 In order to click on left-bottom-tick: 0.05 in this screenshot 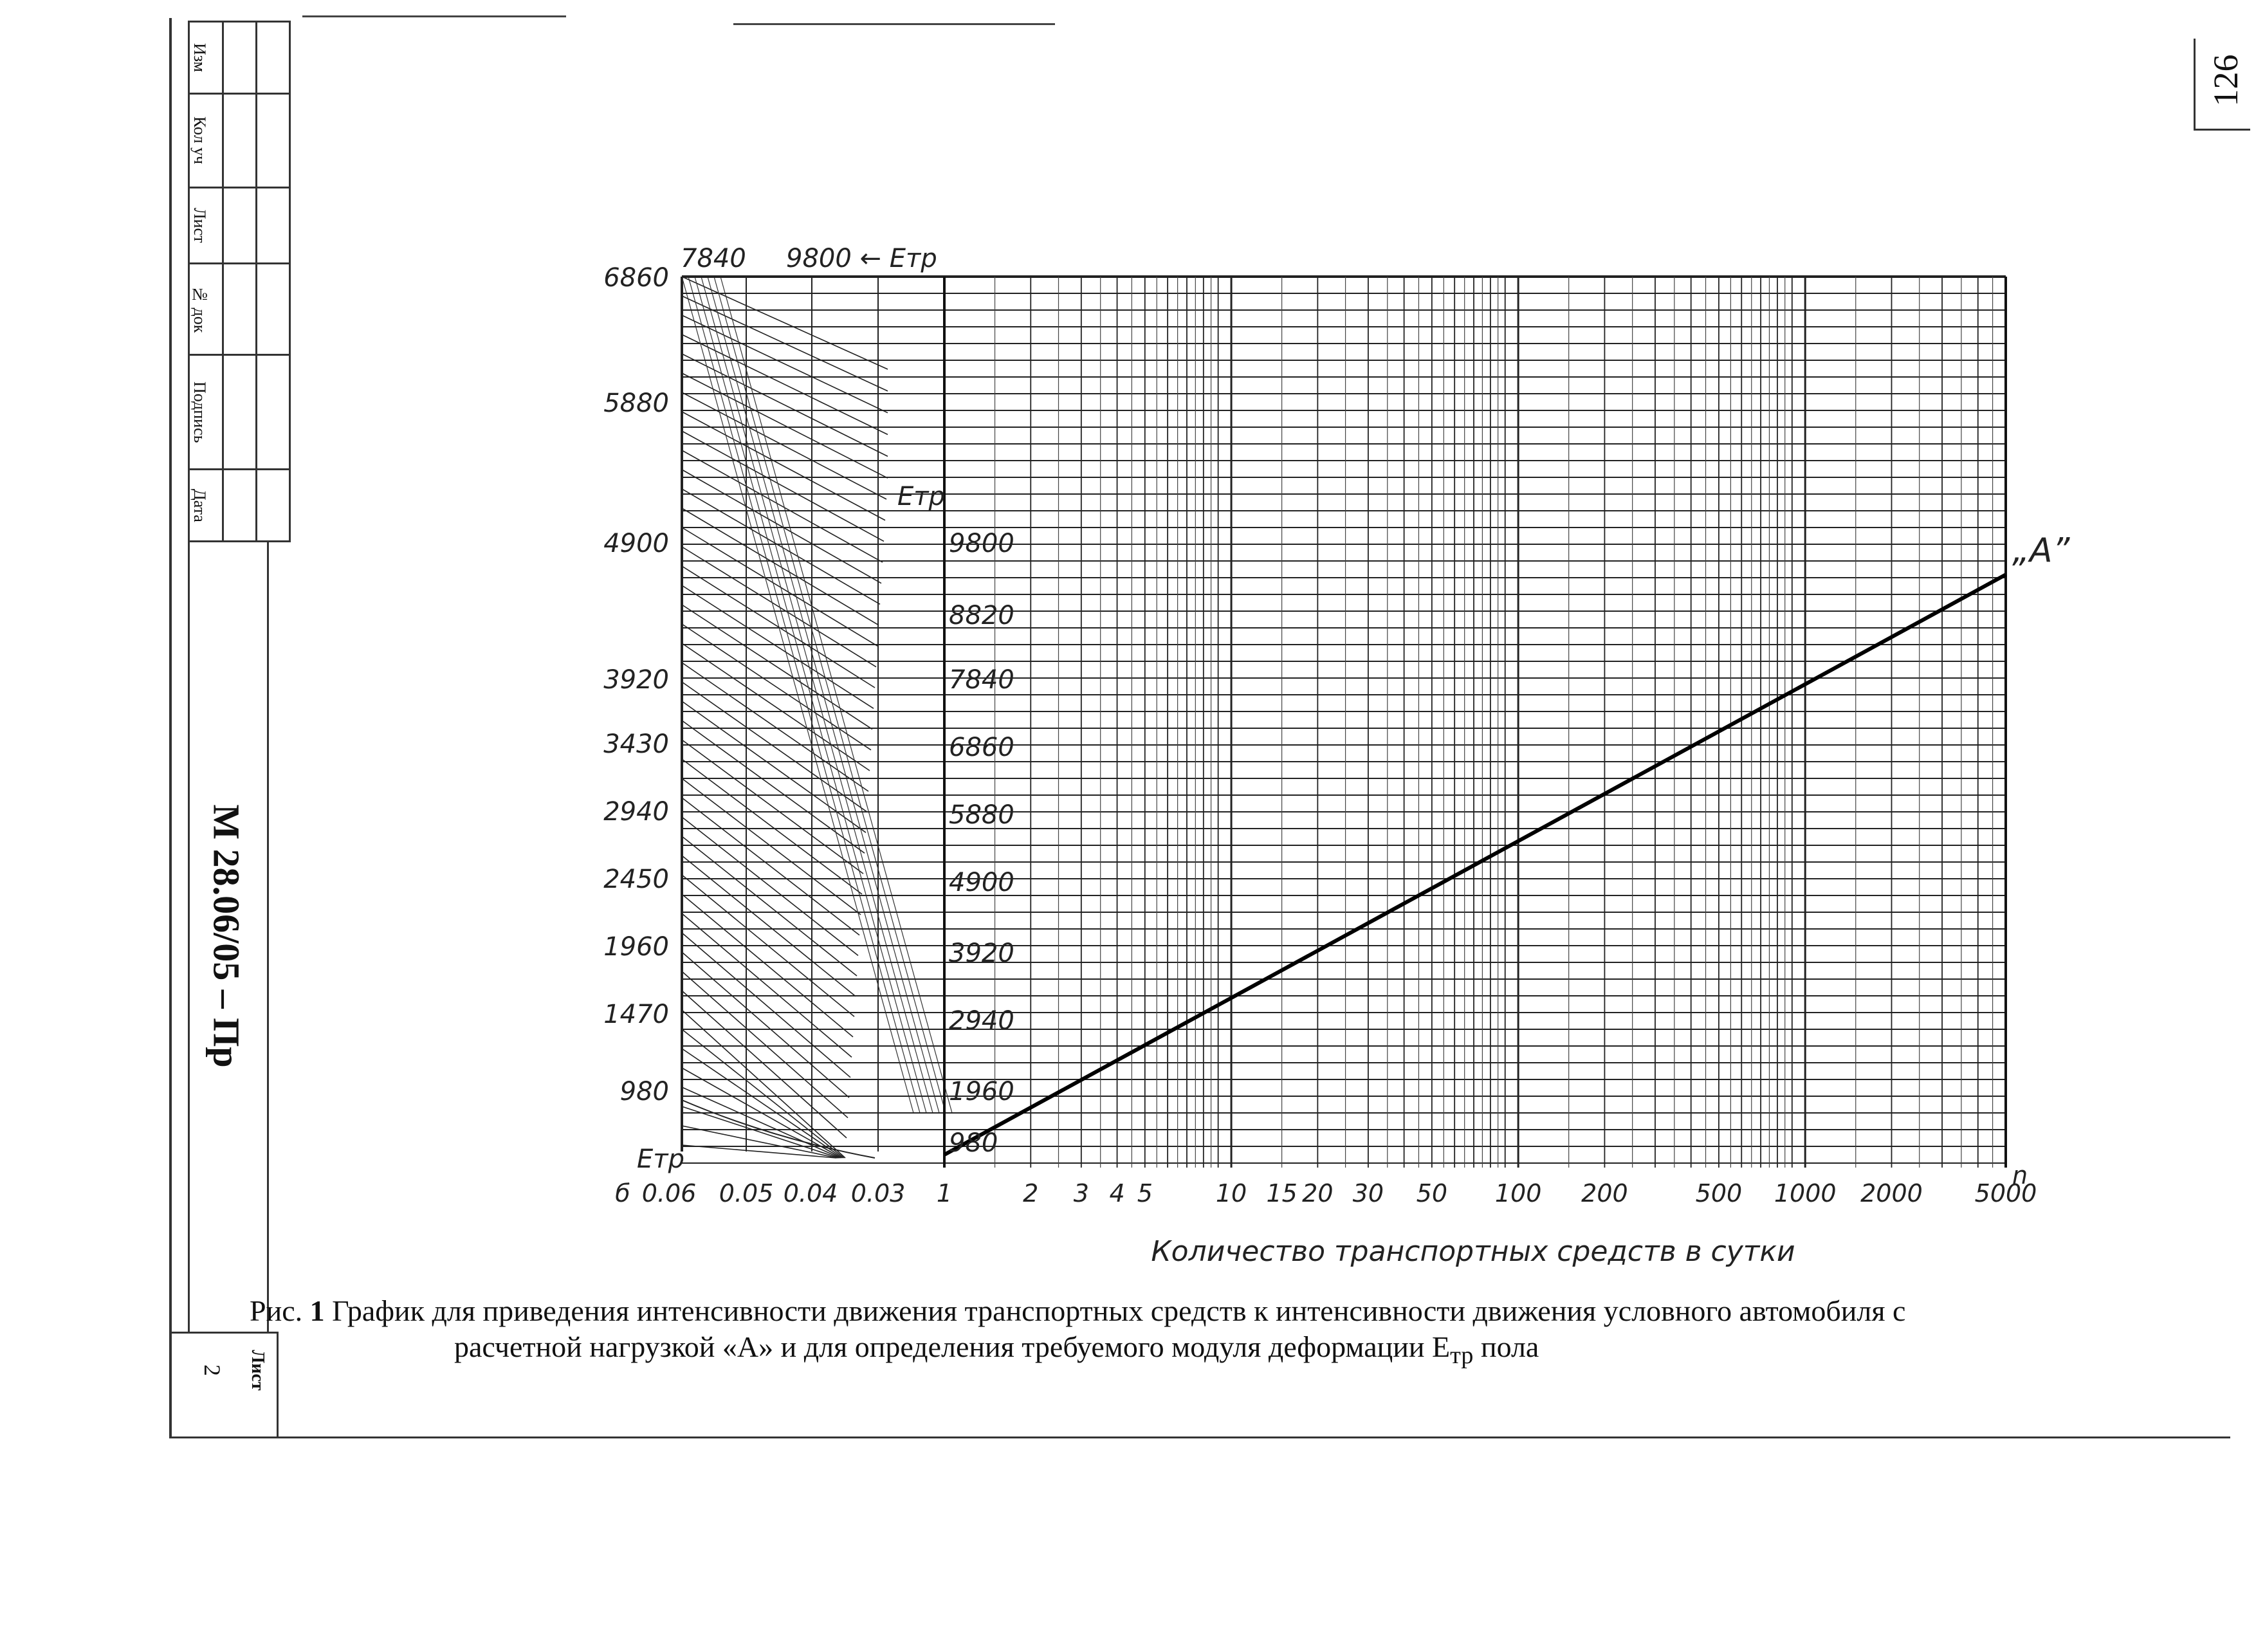, I will do `click(746, 1193)`.